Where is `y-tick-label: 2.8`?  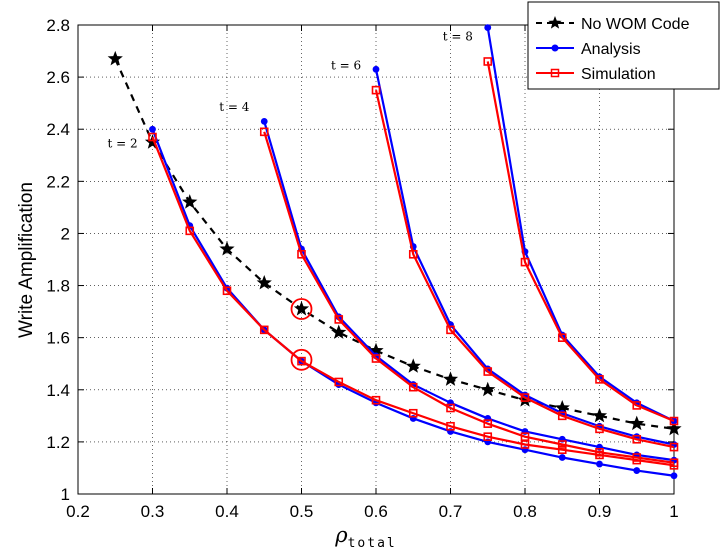
y-tick-label: 2.8 is located at coordinates (58, 25).